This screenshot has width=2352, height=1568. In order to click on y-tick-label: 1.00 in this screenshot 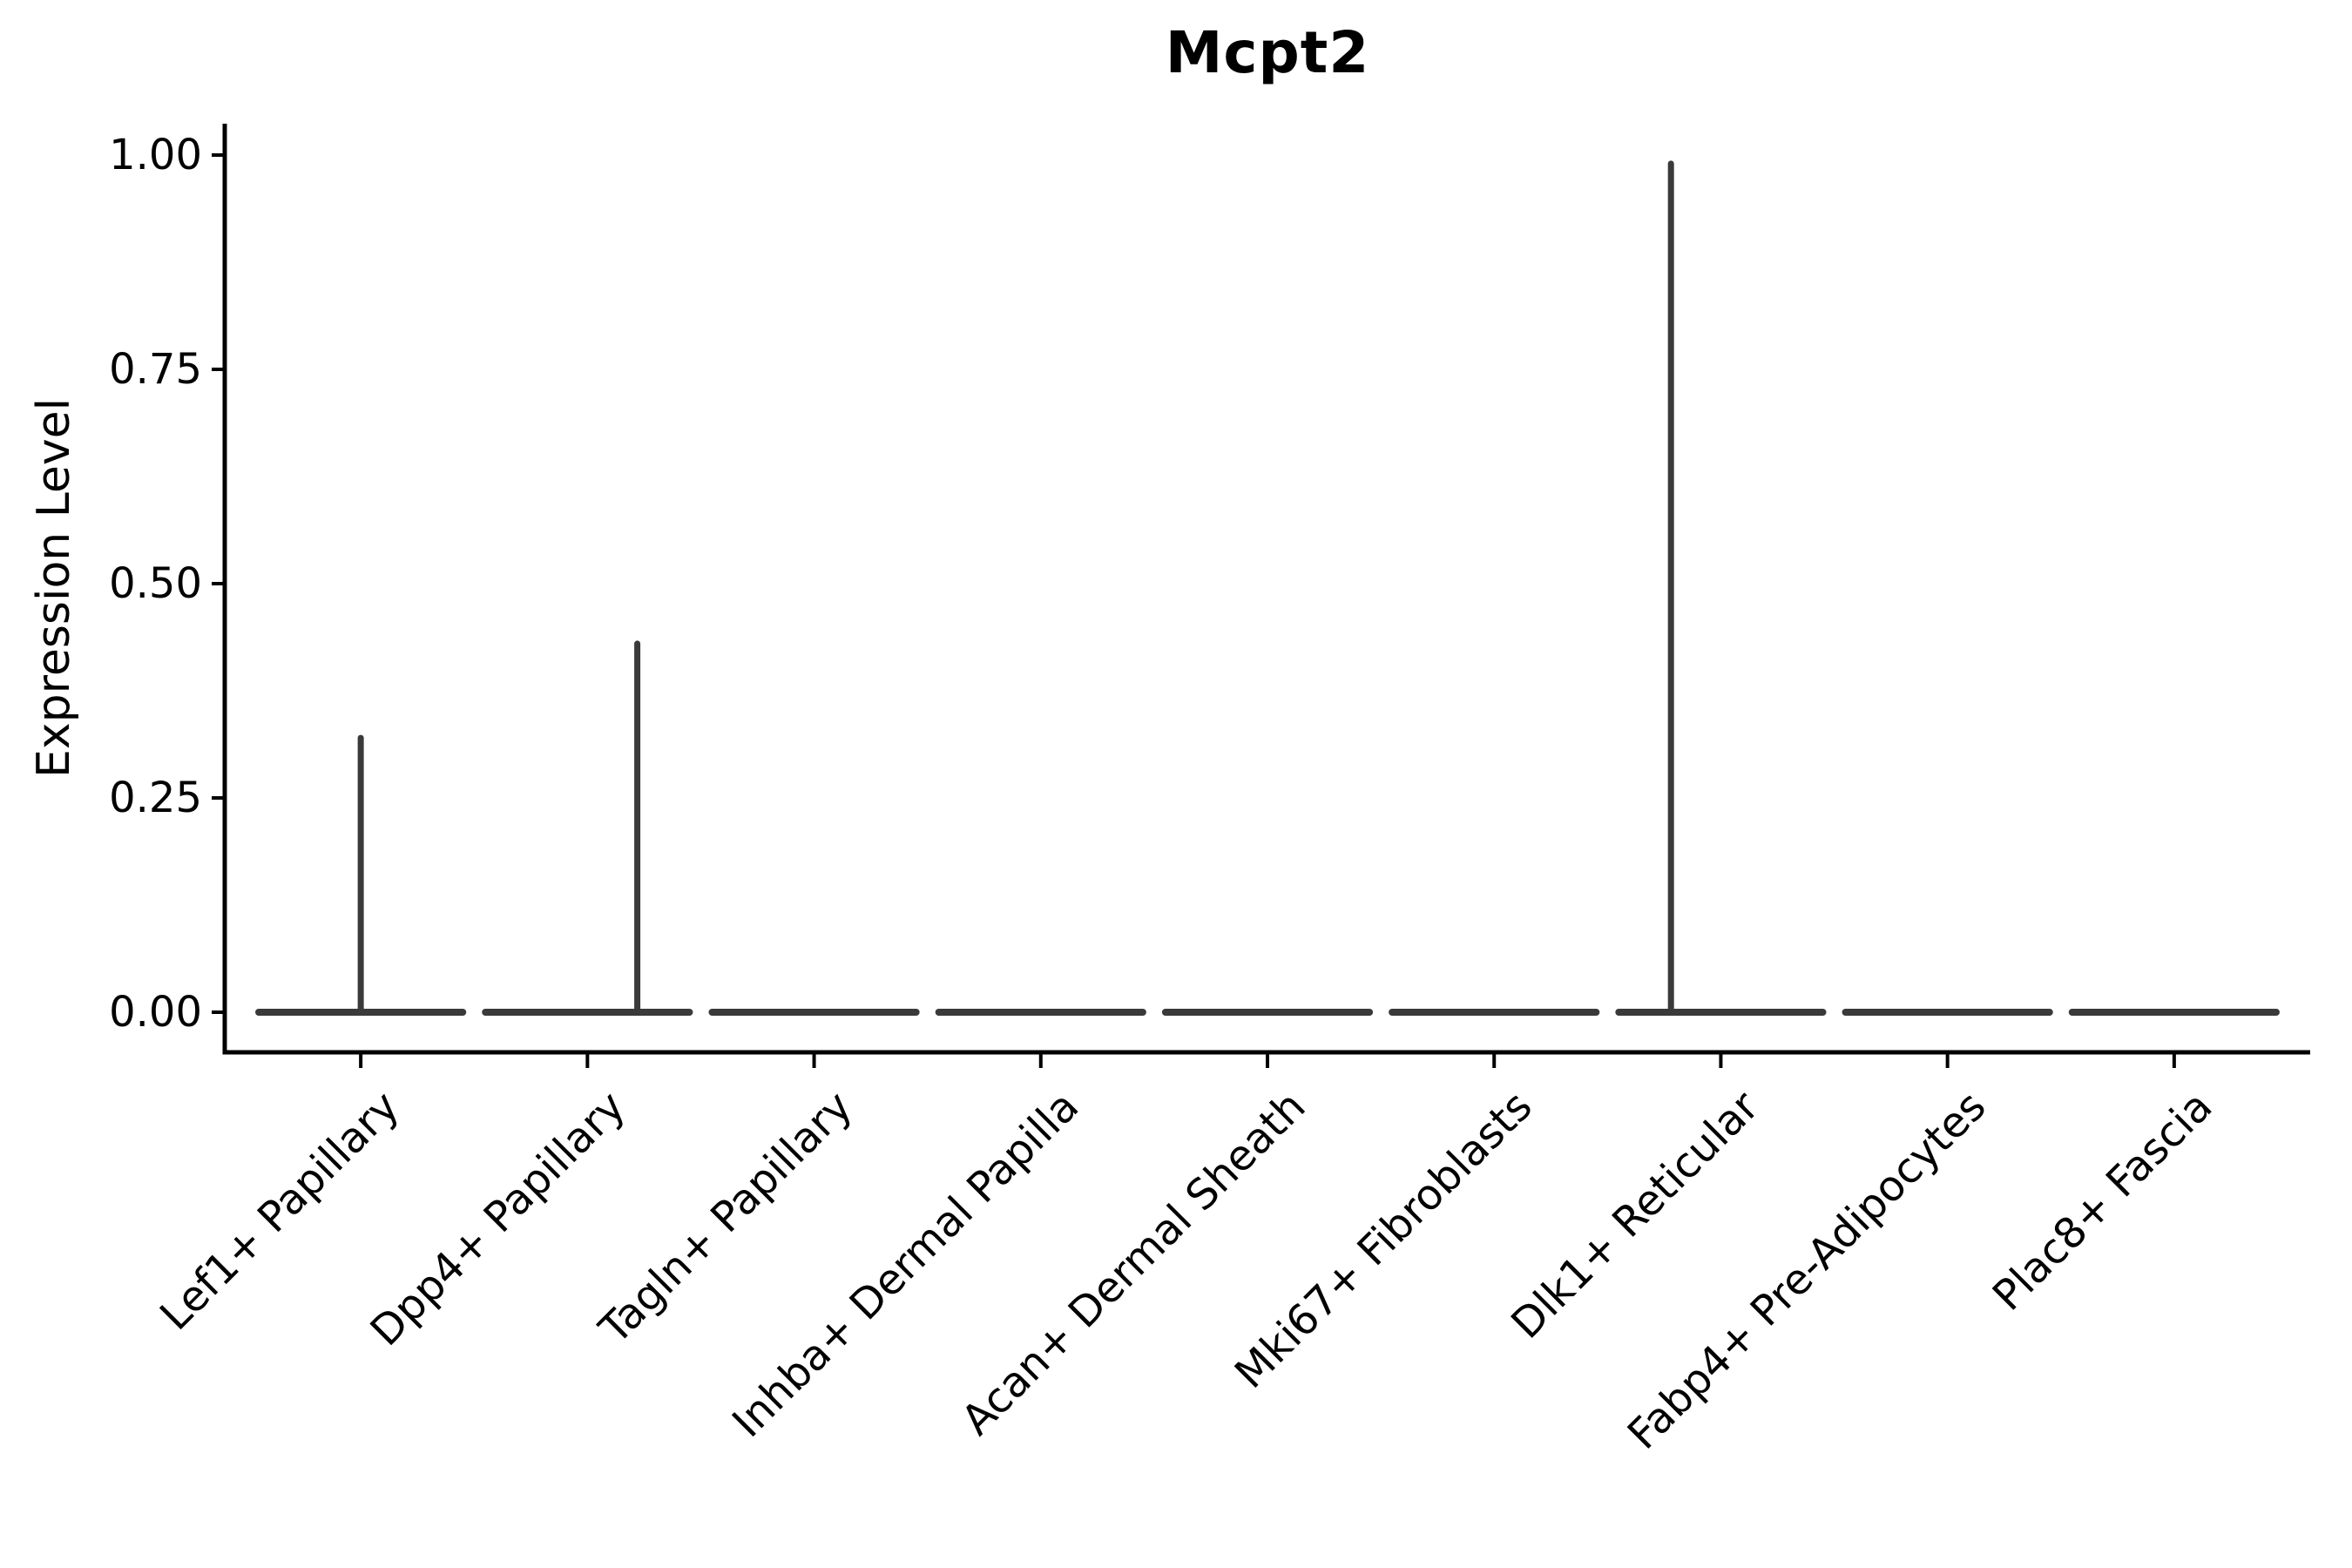, I will do `click(155, 155)`.